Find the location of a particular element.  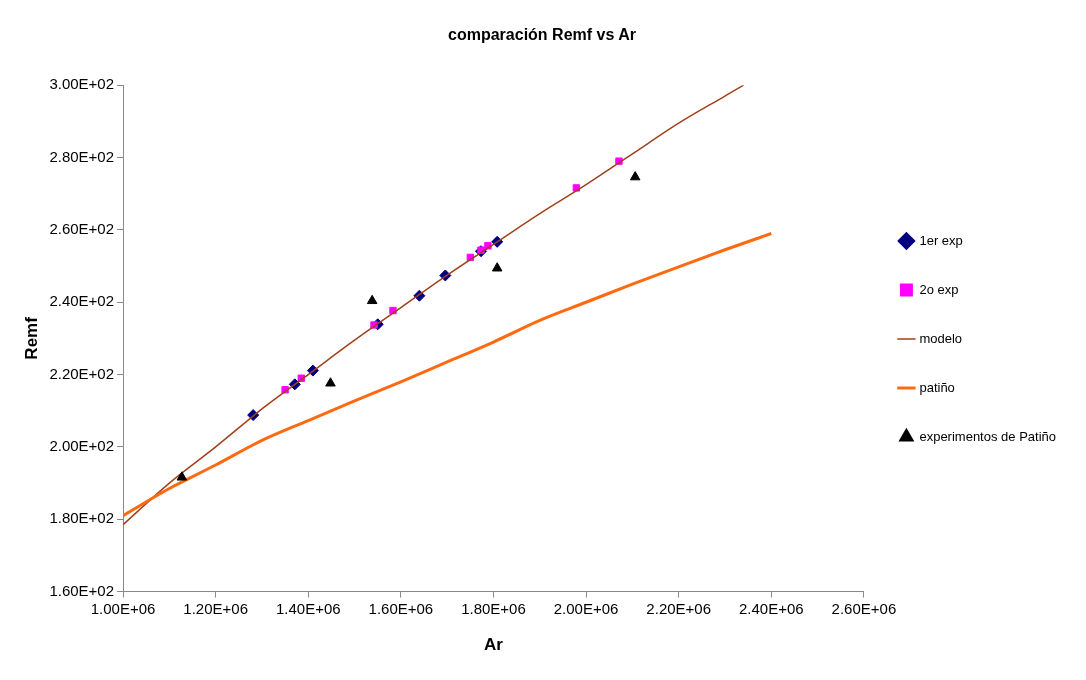

y-tick-label: 3.00E+02 is located at coordinates (82, 84).